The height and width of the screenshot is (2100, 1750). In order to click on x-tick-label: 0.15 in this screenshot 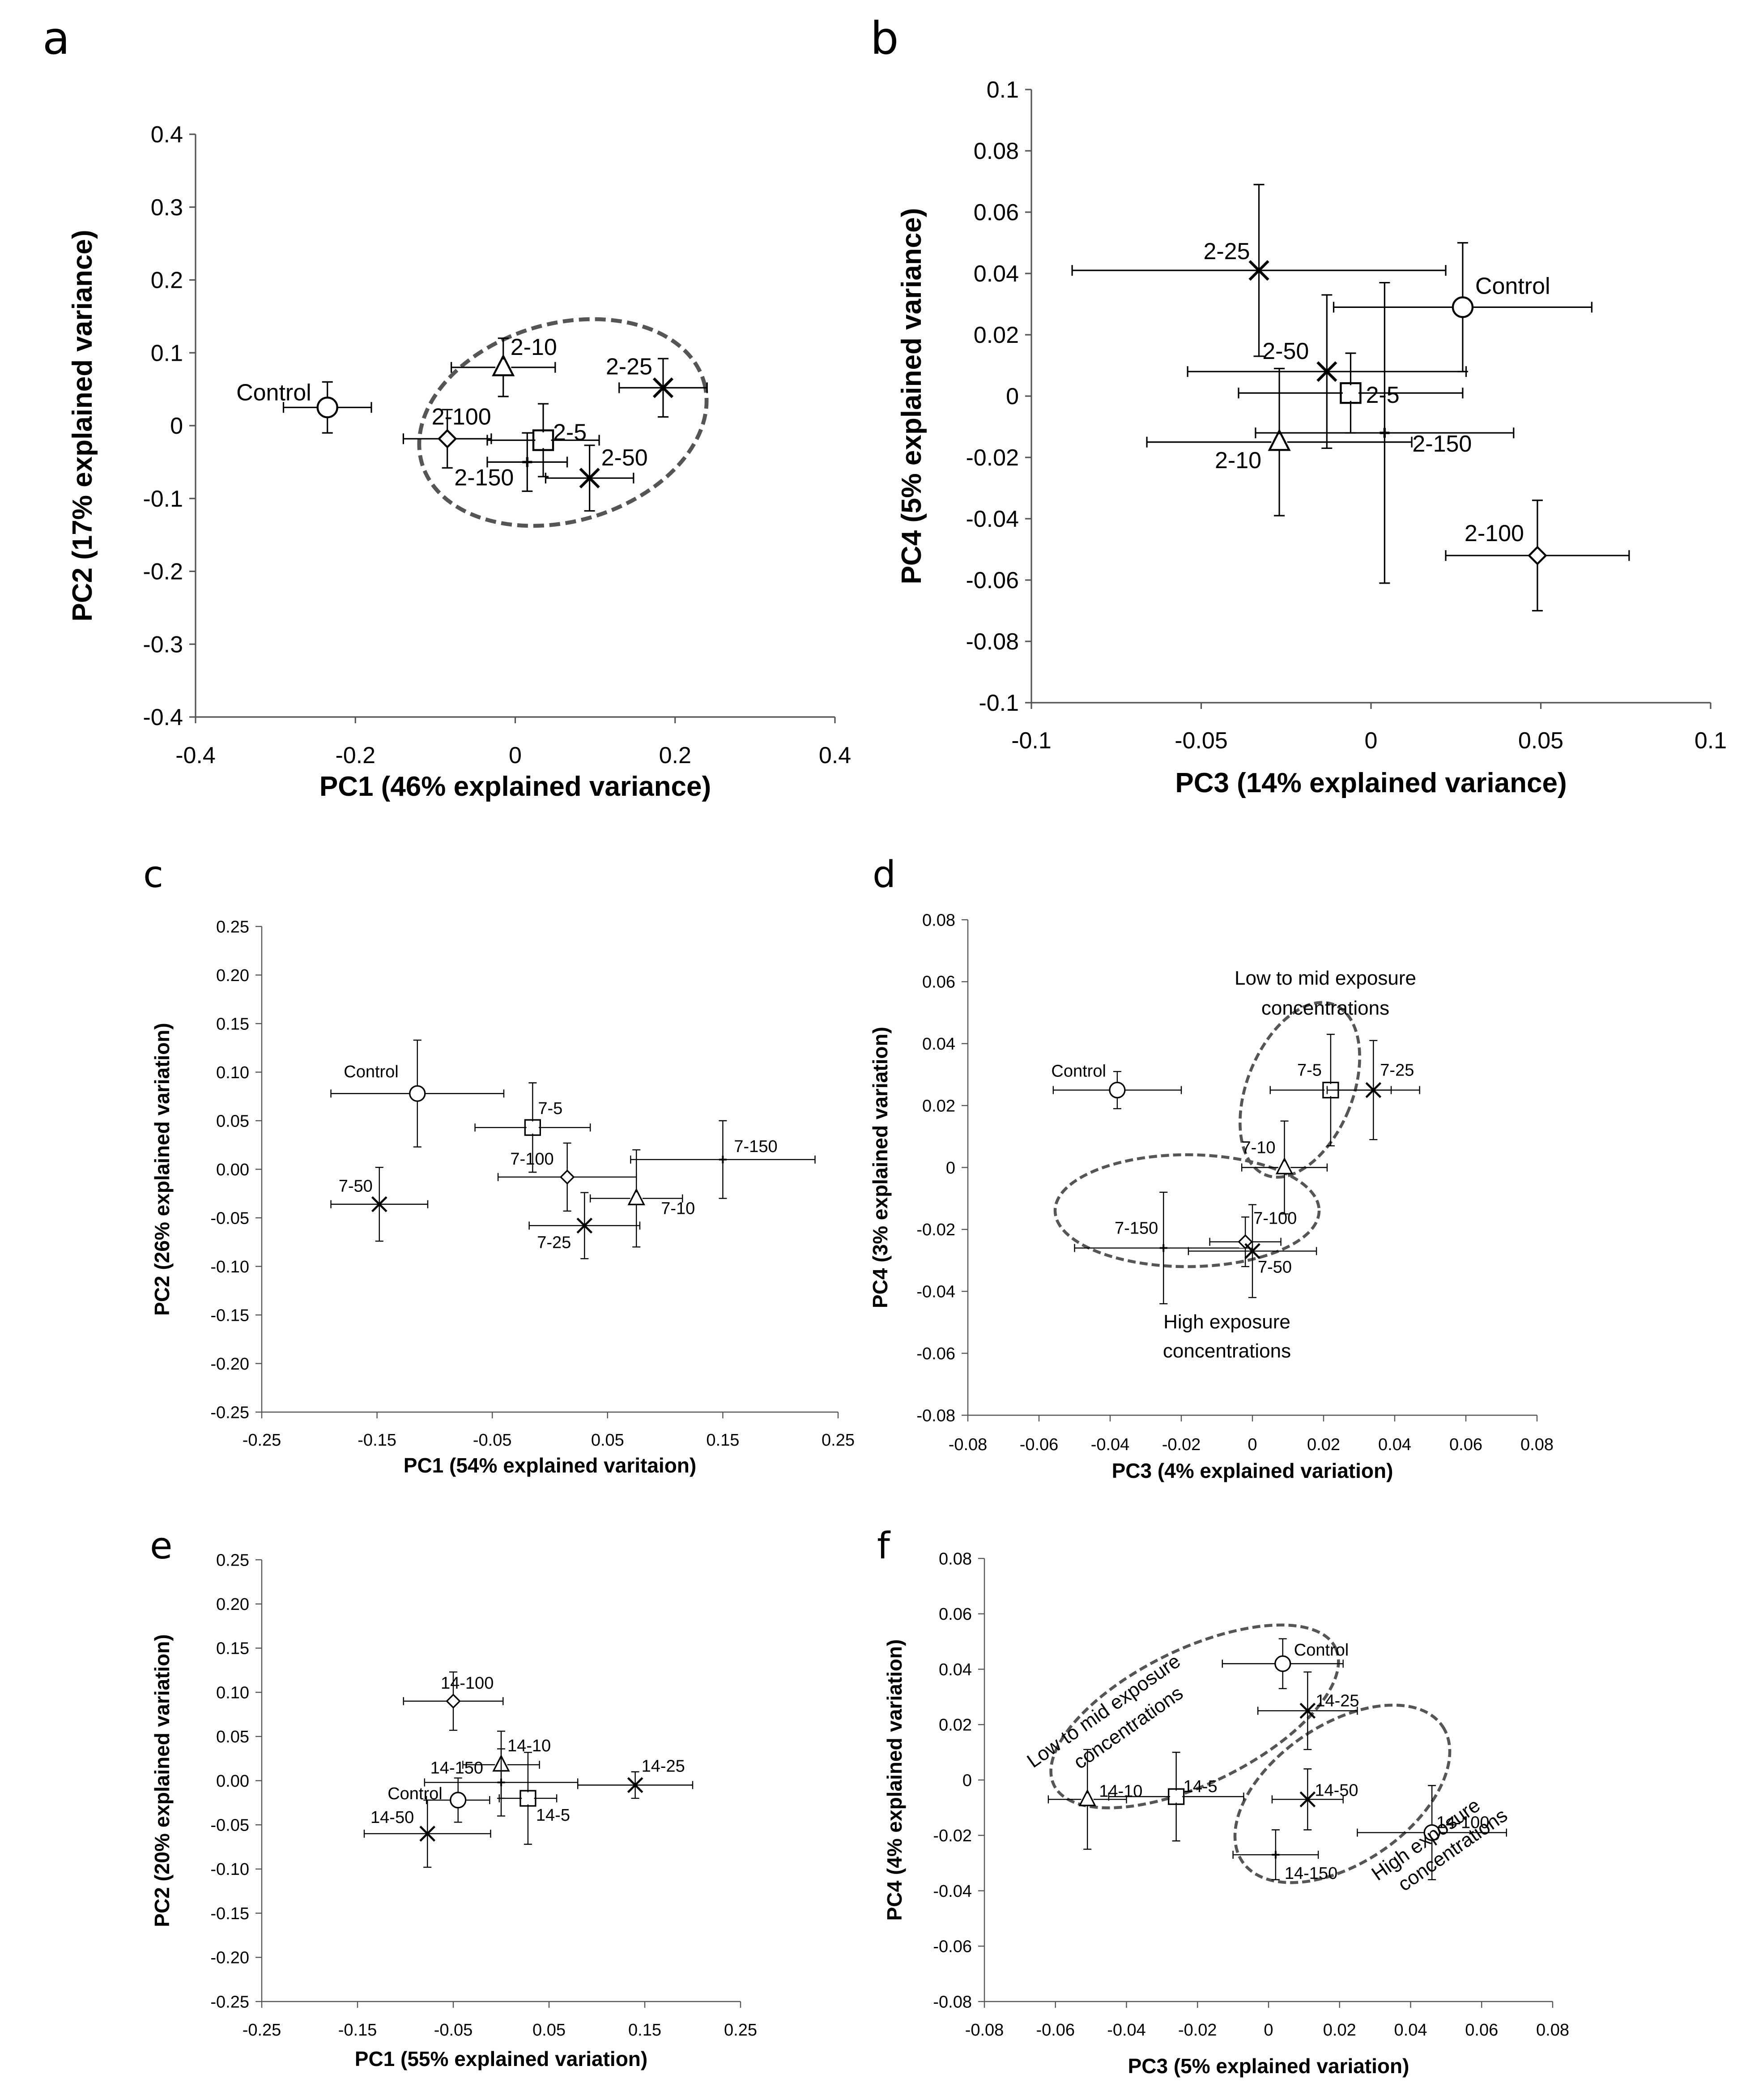, I will do `click(723, 1440)`.